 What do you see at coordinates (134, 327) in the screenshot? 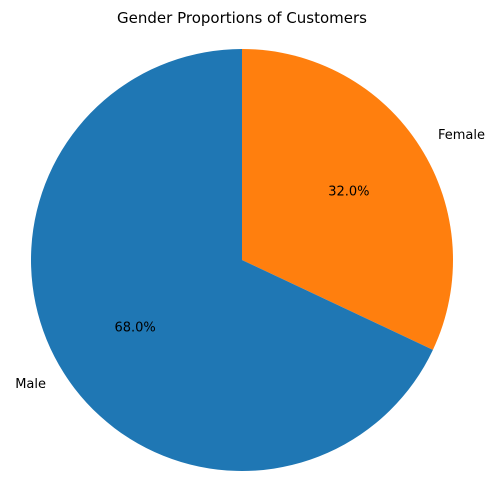
I see `slice-percent-male: 68.0%` at bounding box center [134, 327].